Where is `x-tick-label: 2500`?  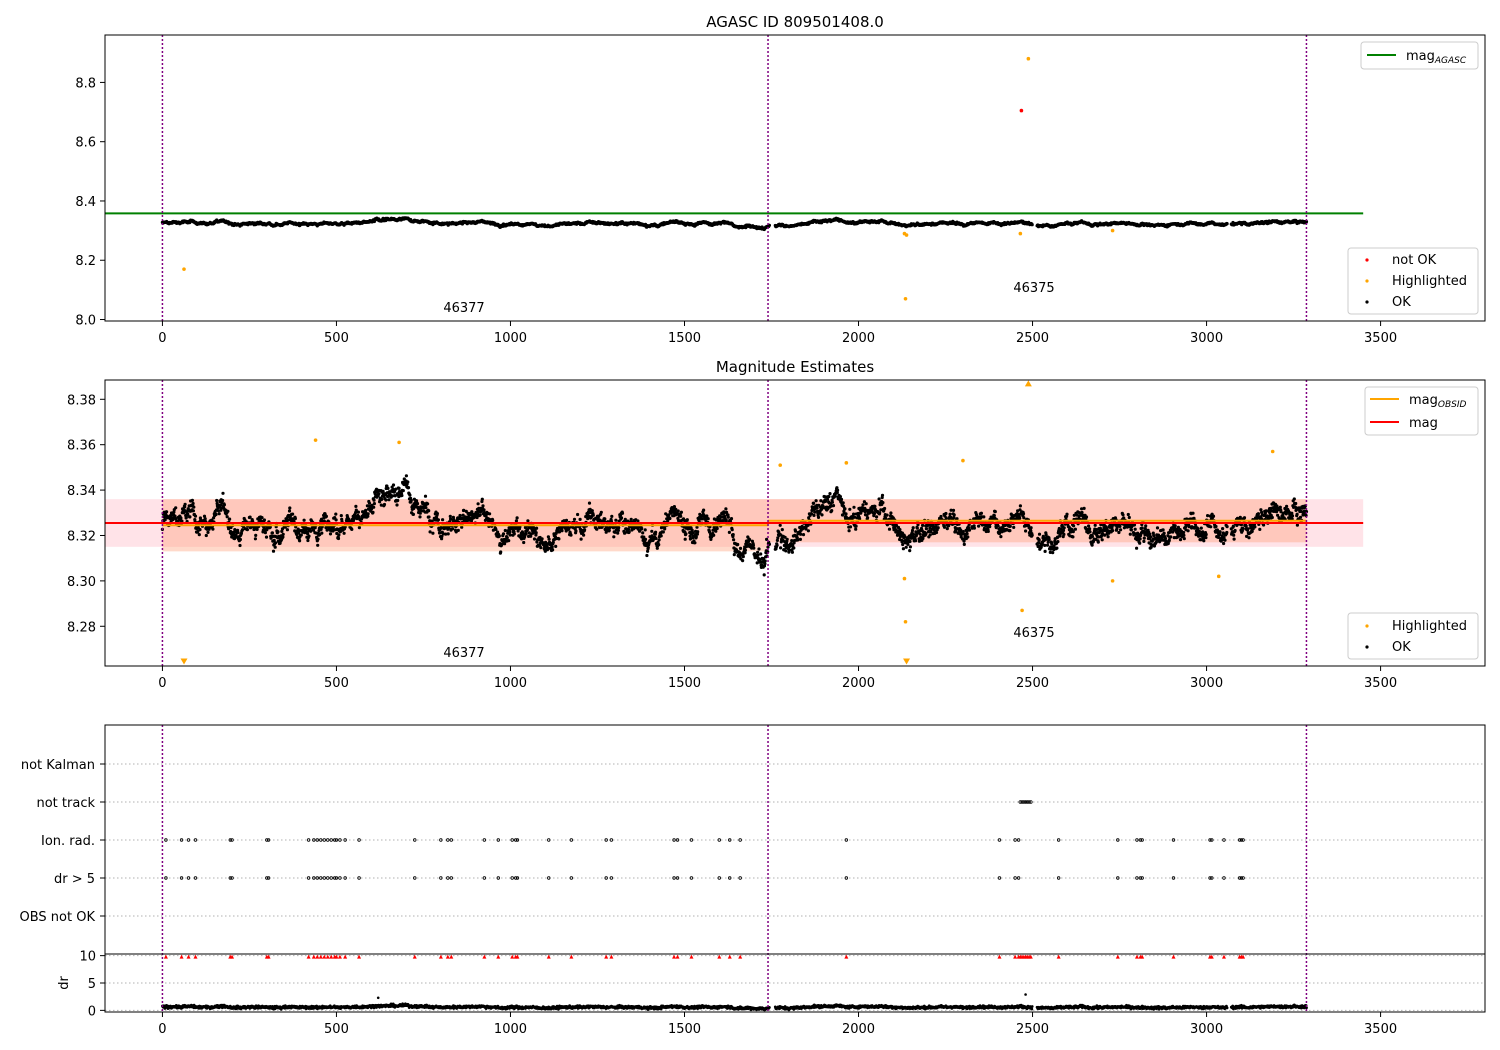
x-tick-label: 2500 is located at coordinates (1032, 338).